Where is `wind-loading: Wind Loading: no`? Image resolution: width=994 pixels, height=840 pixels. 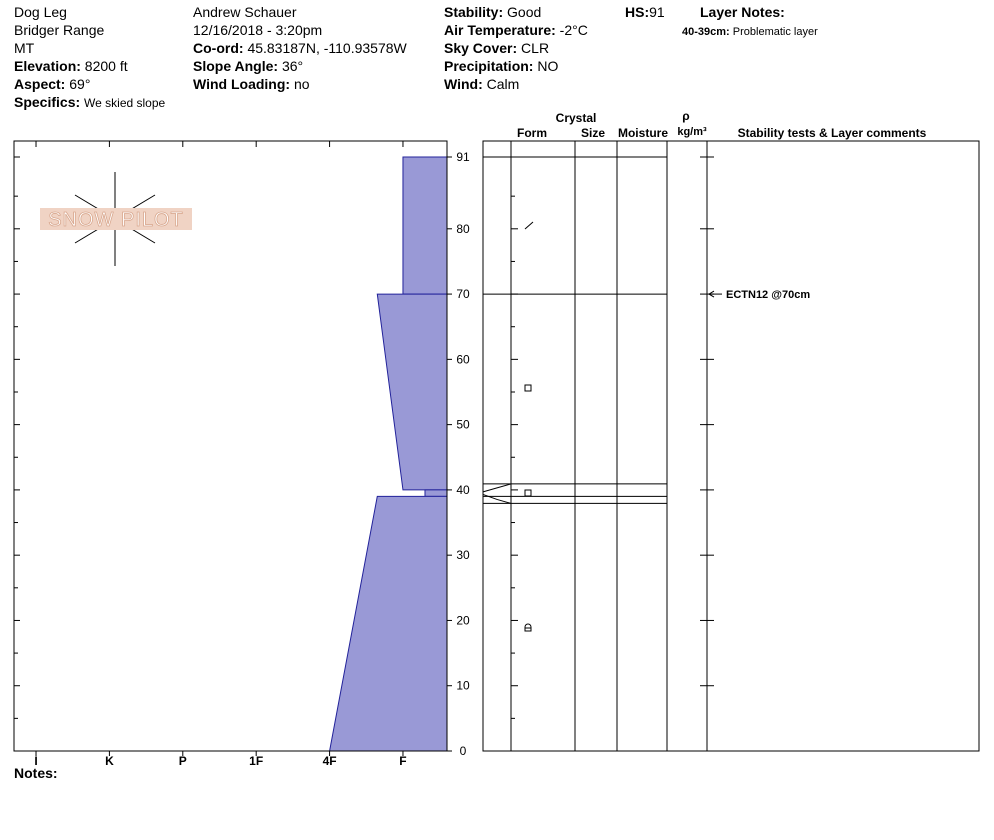
wind-loading: Wind Loading: no is located at coordinates (251, 84).